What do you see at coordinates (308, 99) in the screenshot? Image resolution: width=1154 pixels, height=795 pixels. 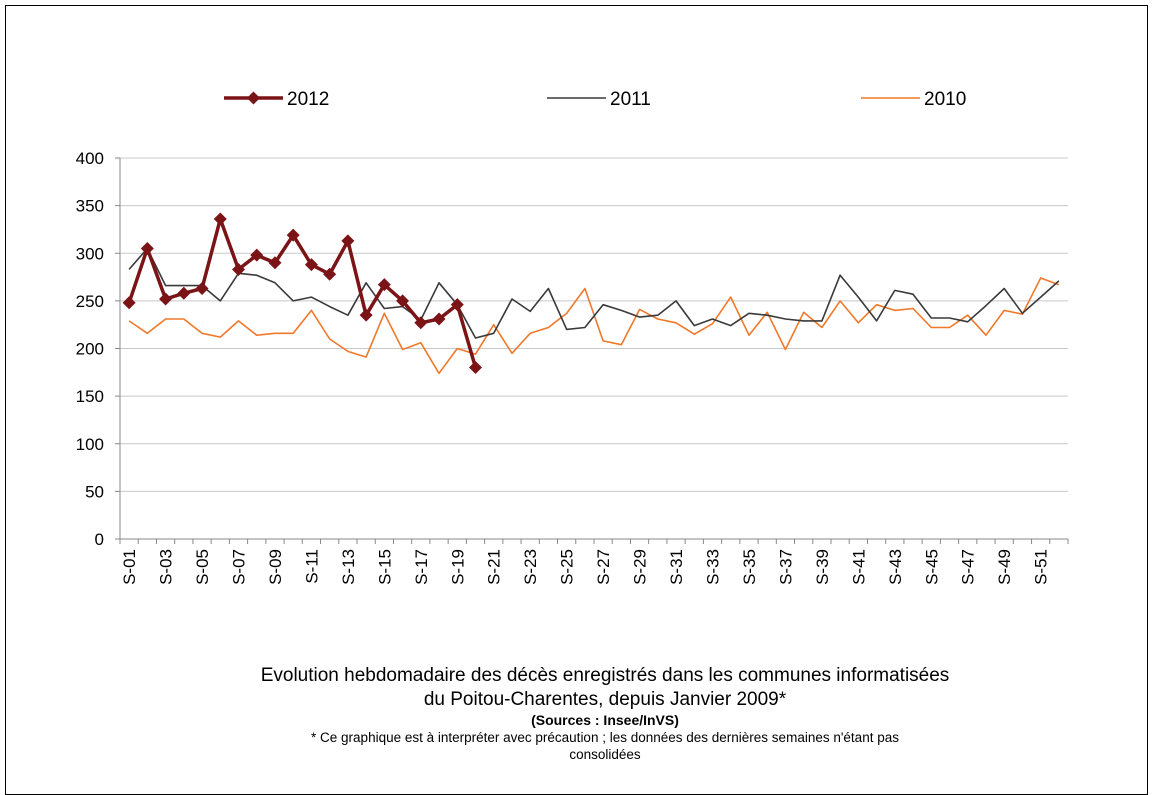 I see `legend-label-2012: 2012` at bounding box center [308, 99].